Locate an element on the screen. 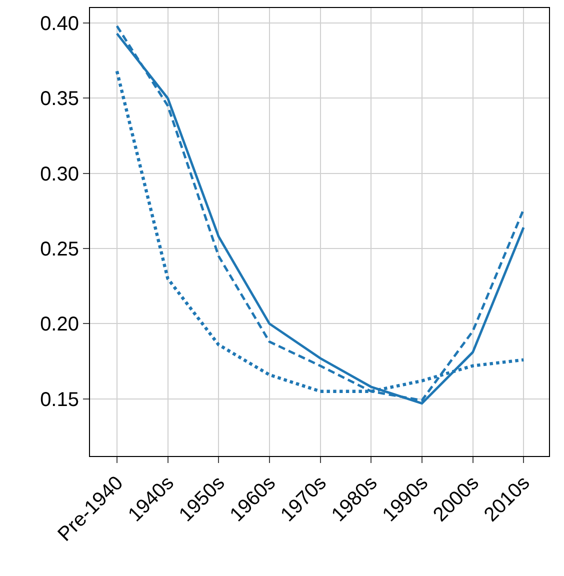 Image resolution: width=564 pixels, height=576 pixels. y-tick-label: 0.15 is located at coordinates (59, 399).